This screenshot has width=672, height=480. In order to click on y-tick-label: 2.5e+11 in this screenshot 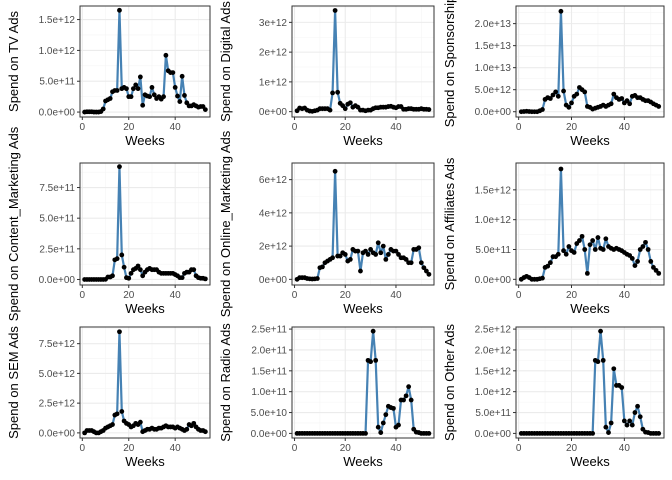, I will do `click(269, 330)`.